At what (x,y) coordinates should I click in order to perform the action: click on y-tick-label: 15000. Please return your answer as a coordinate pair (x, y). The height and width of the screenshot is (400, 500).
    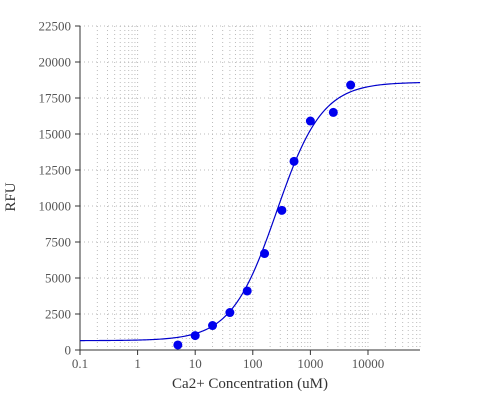
    Looking at the image, I should click on (55, 134).